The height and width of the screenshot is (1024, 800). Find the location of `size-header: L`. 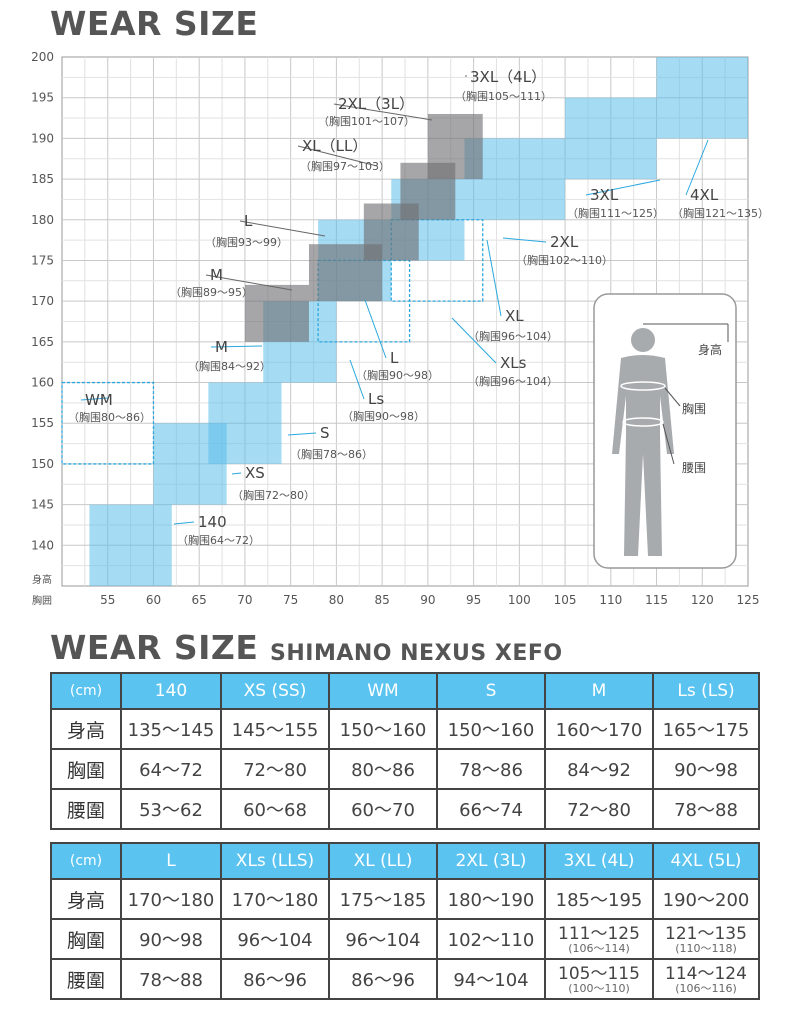

size-header: L is located at coordinates (171, 861).